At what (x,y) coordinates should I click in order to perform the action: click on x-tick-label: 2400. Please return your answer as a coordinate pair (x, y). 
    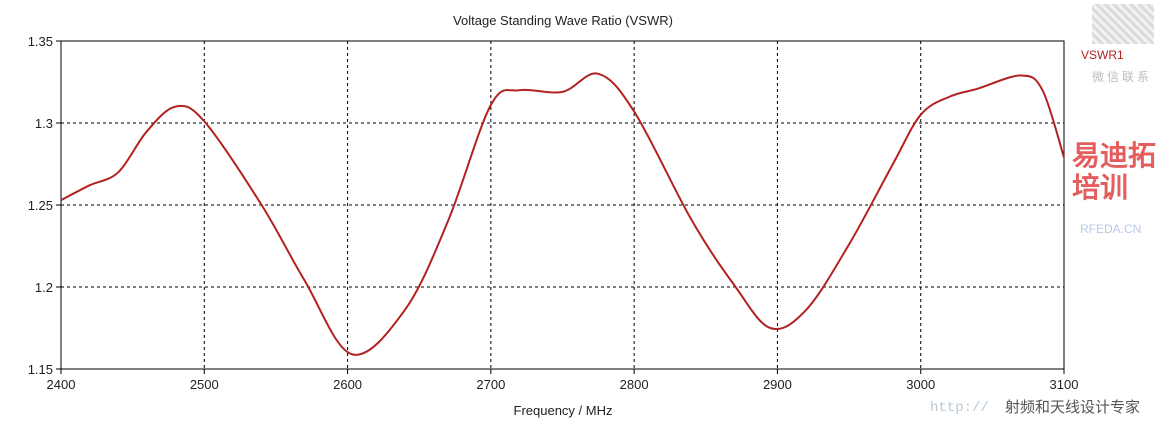
    Looking at the image, I should click on (61, 384).